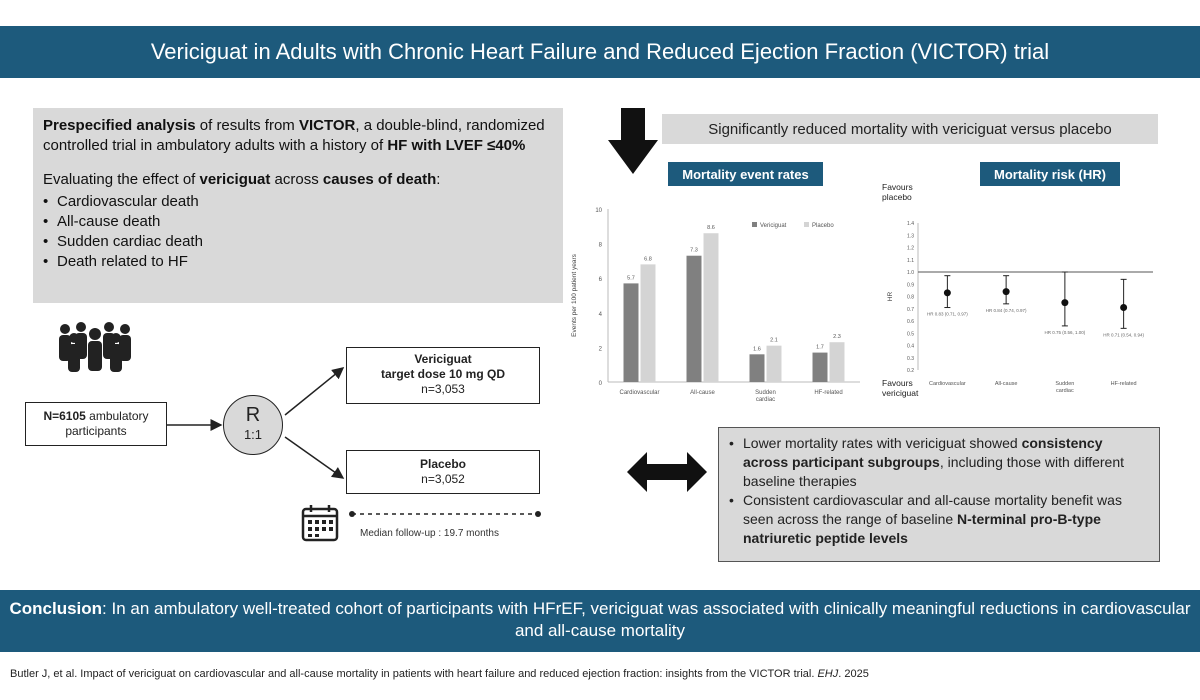 The width and height of the screenshot is (1200, 700). I want to click on y-tick-label: 1.0, so click(910, 273).